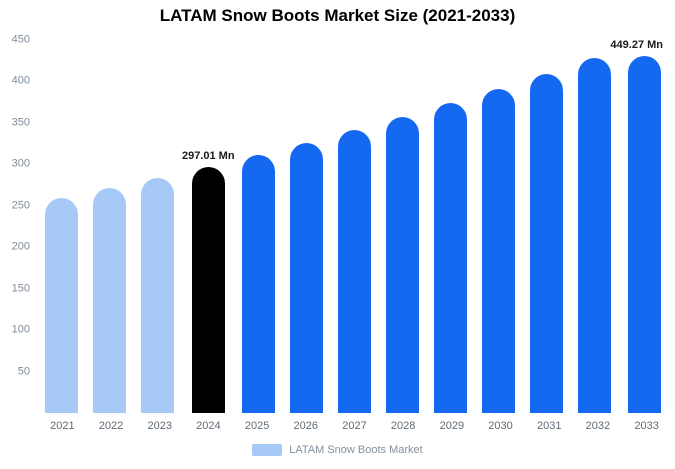 This screenshot has height=469, width=675. I want to click on legend-label: LATAM Snow Boots Market, so click(356, 450).